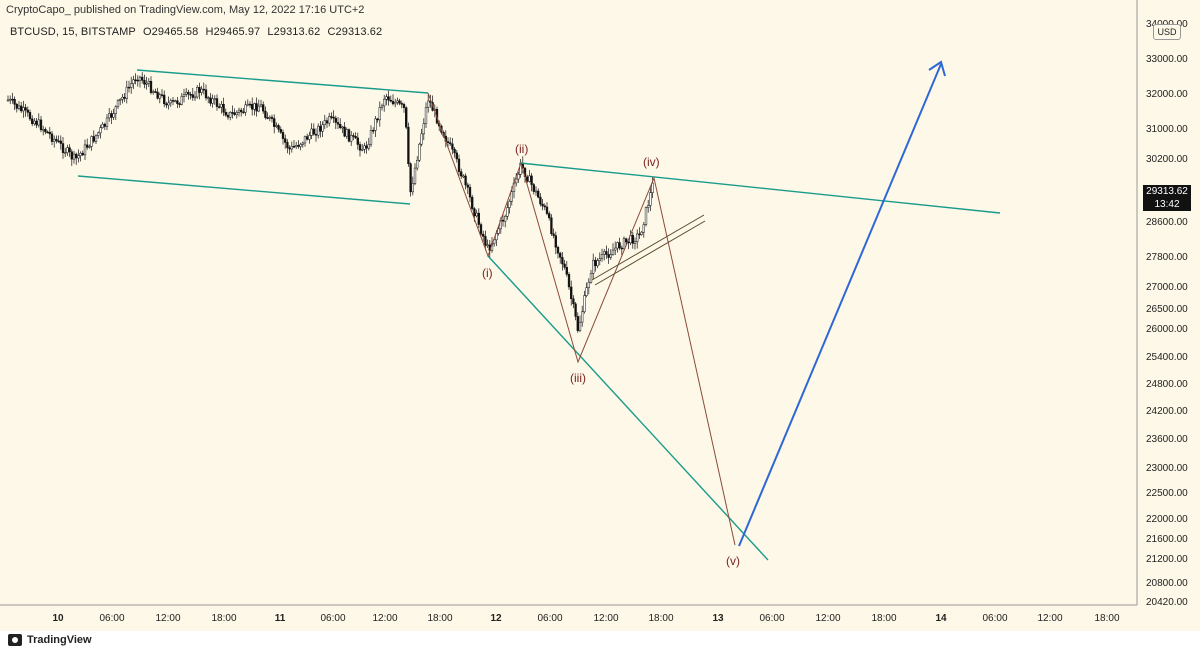  What do you see at coordinates (282, 81) in the screenshot?
I see `channel-upper-line` at bounding box center [282, 81].